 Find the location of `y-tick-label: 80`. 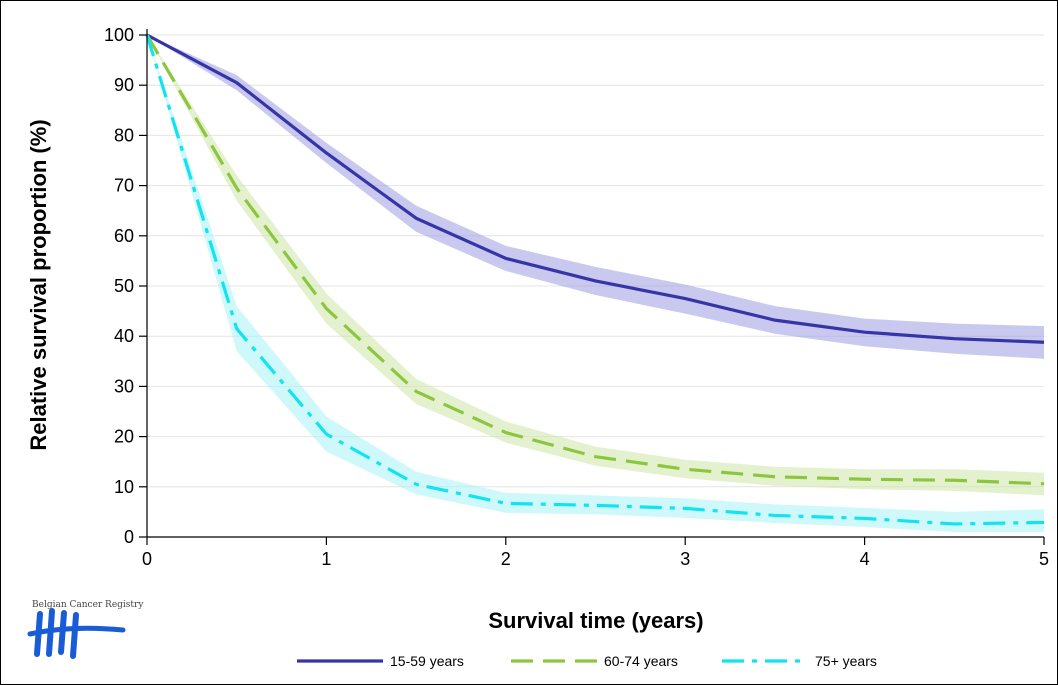

y-tick-label: 80 is located at coordinates (124, 135).